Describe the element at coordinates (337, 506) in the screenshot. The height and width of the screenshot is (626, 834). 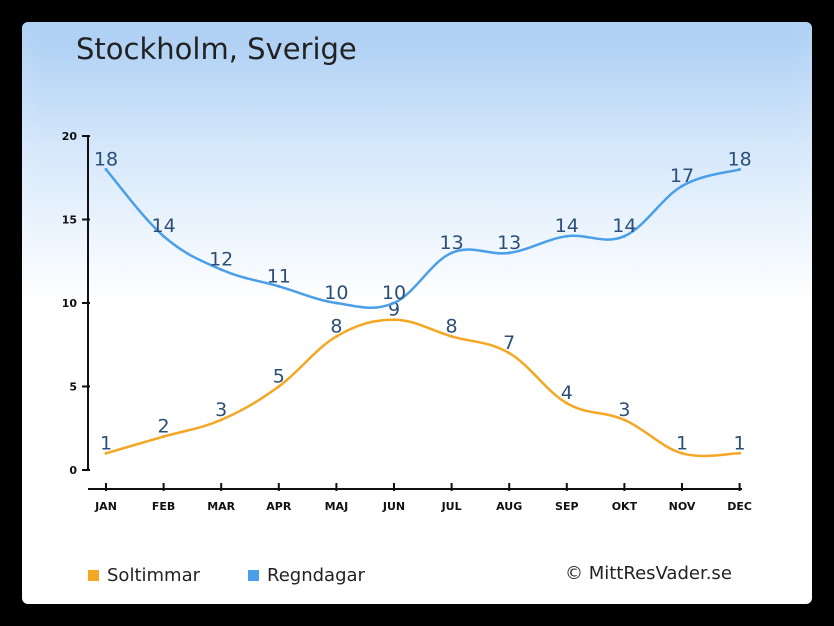
I see `x-tick-label: MAJ` at that location.